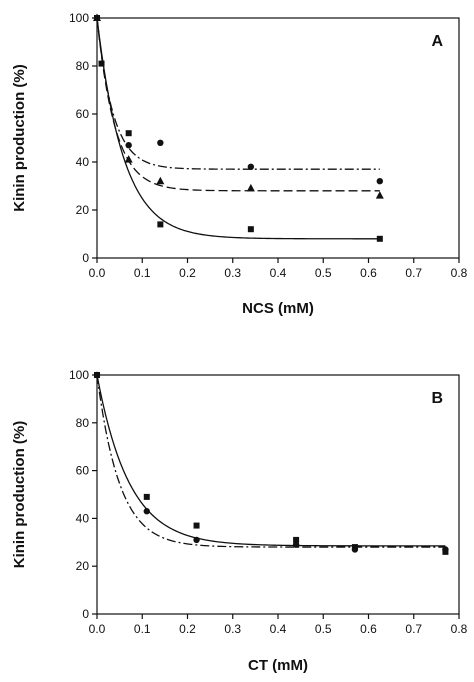 Image resolution: width=474 pixels, height=682 pixels. What do you see at coordinates (278, 665) in the screenshot?
I see `x-axis-title: CT (mM)` at bounding box center [278, 665].